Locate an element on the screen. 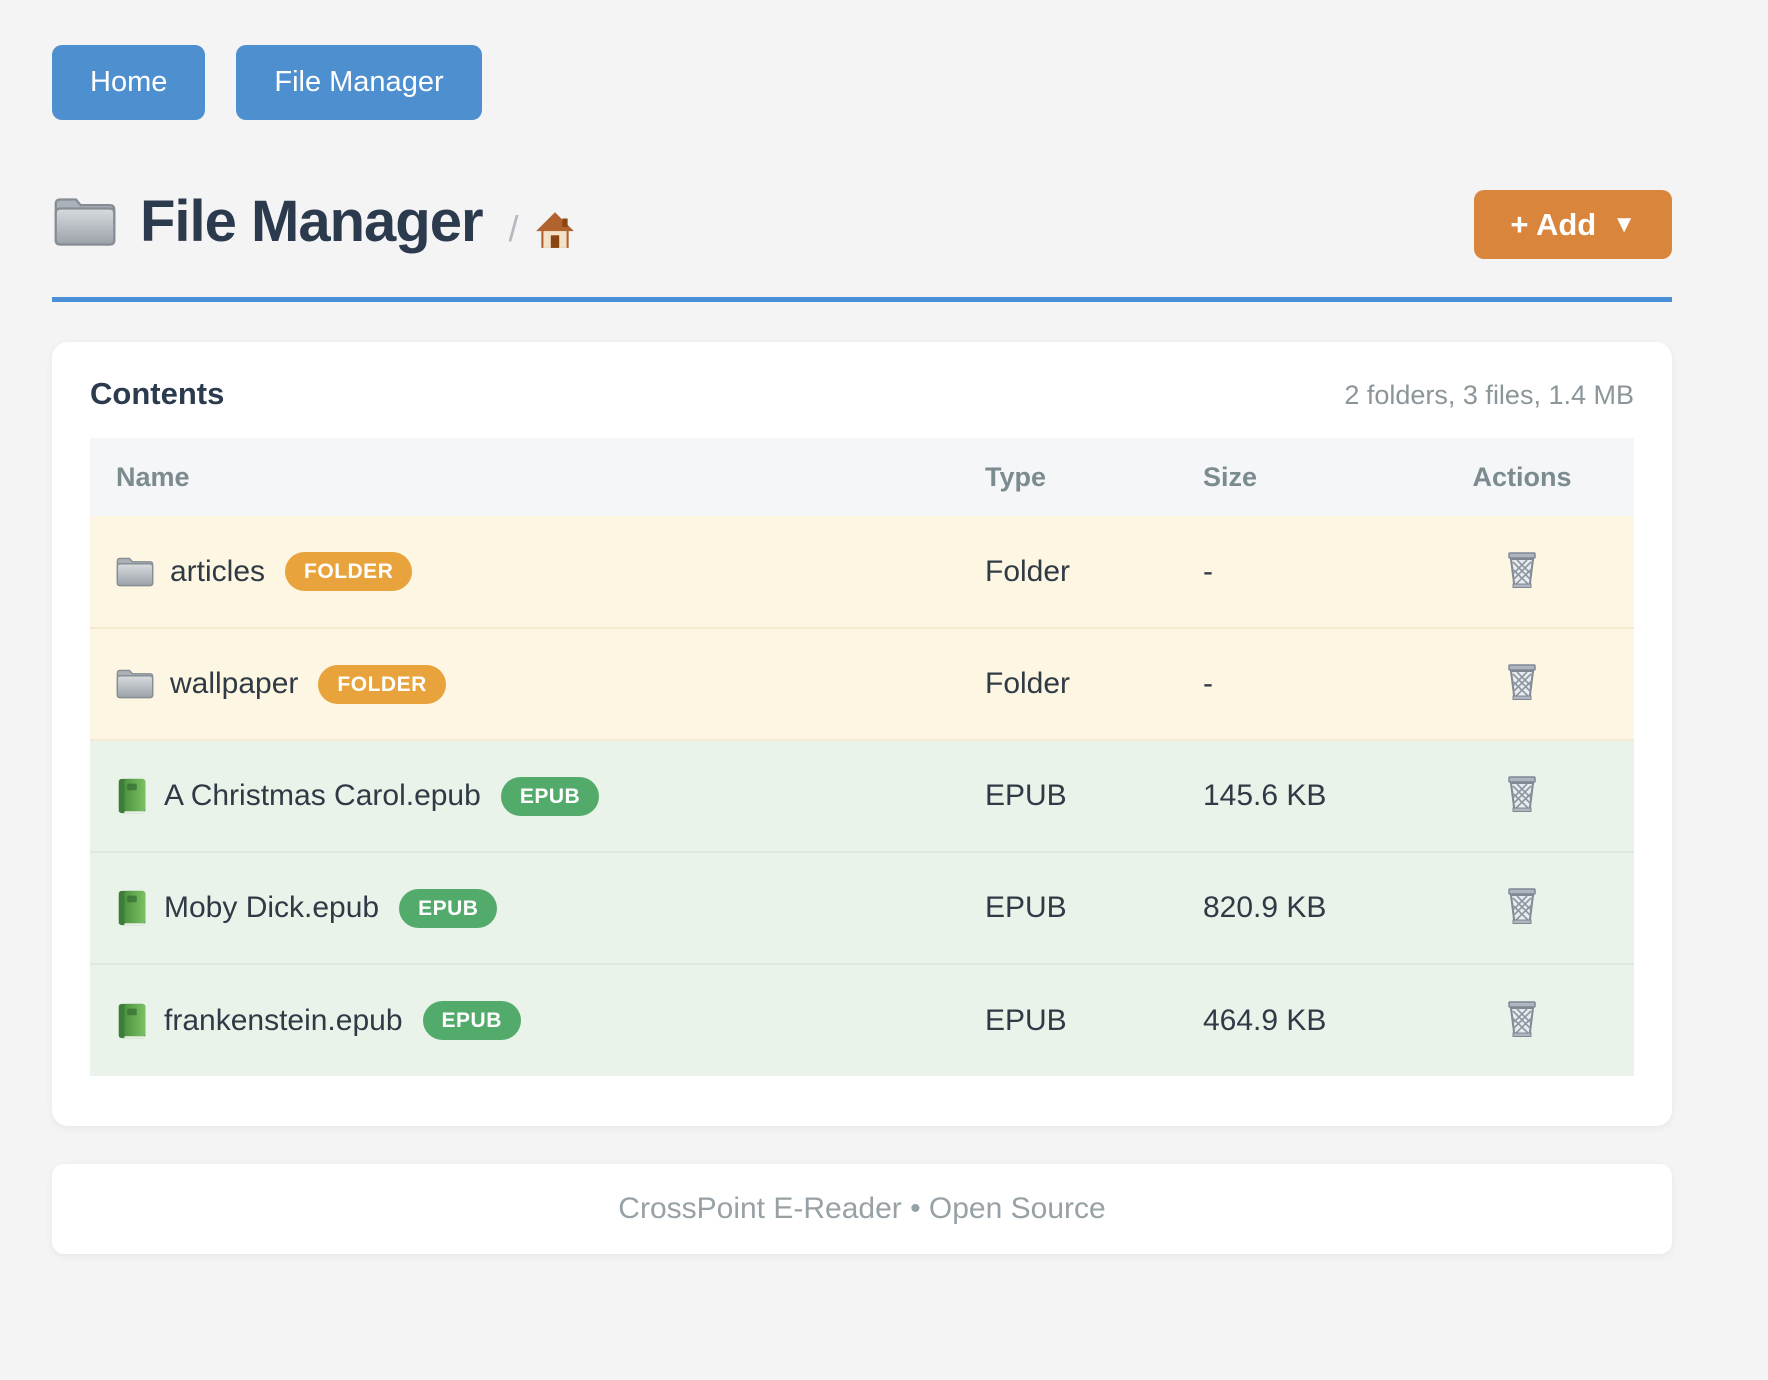 This screenshot has height=1380, width=1768. footer-text: CrossPoint E-Reader • Open Source is located at coordinates (862, 1208).